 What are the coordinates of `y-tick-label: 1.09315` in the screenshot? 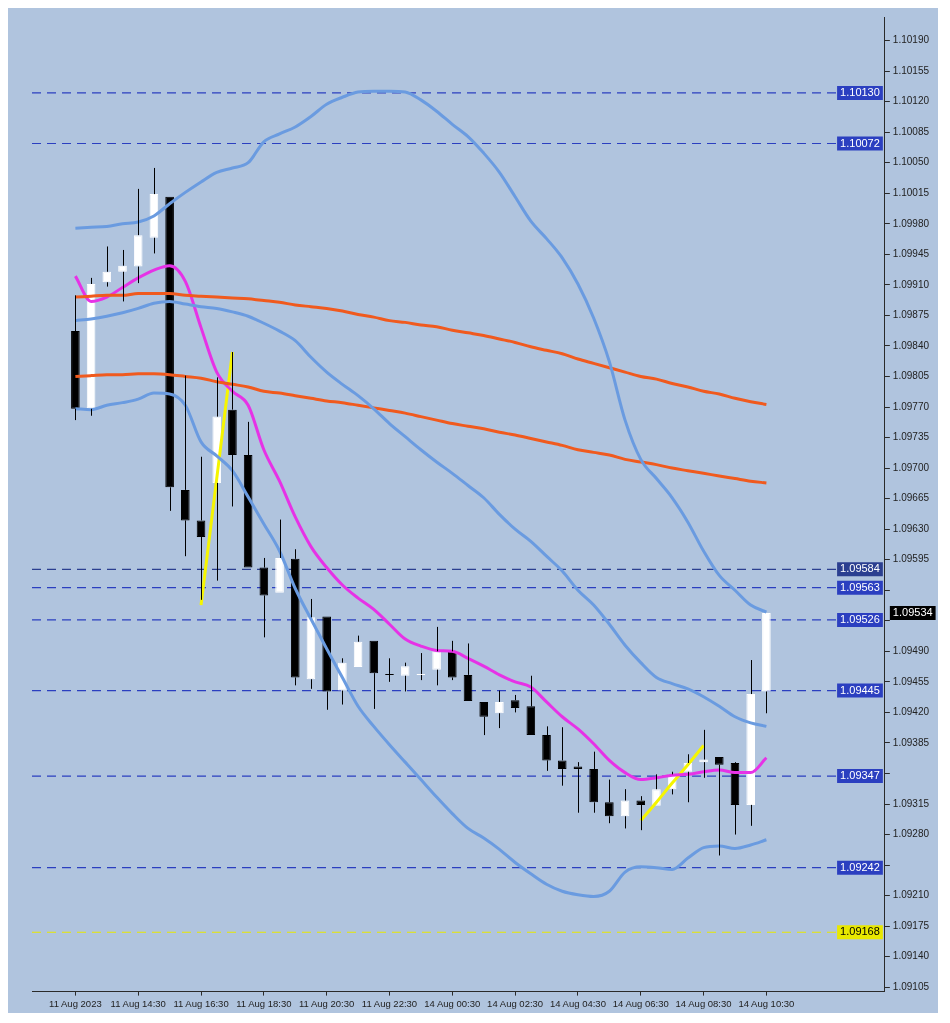 It's located at (911, 803).